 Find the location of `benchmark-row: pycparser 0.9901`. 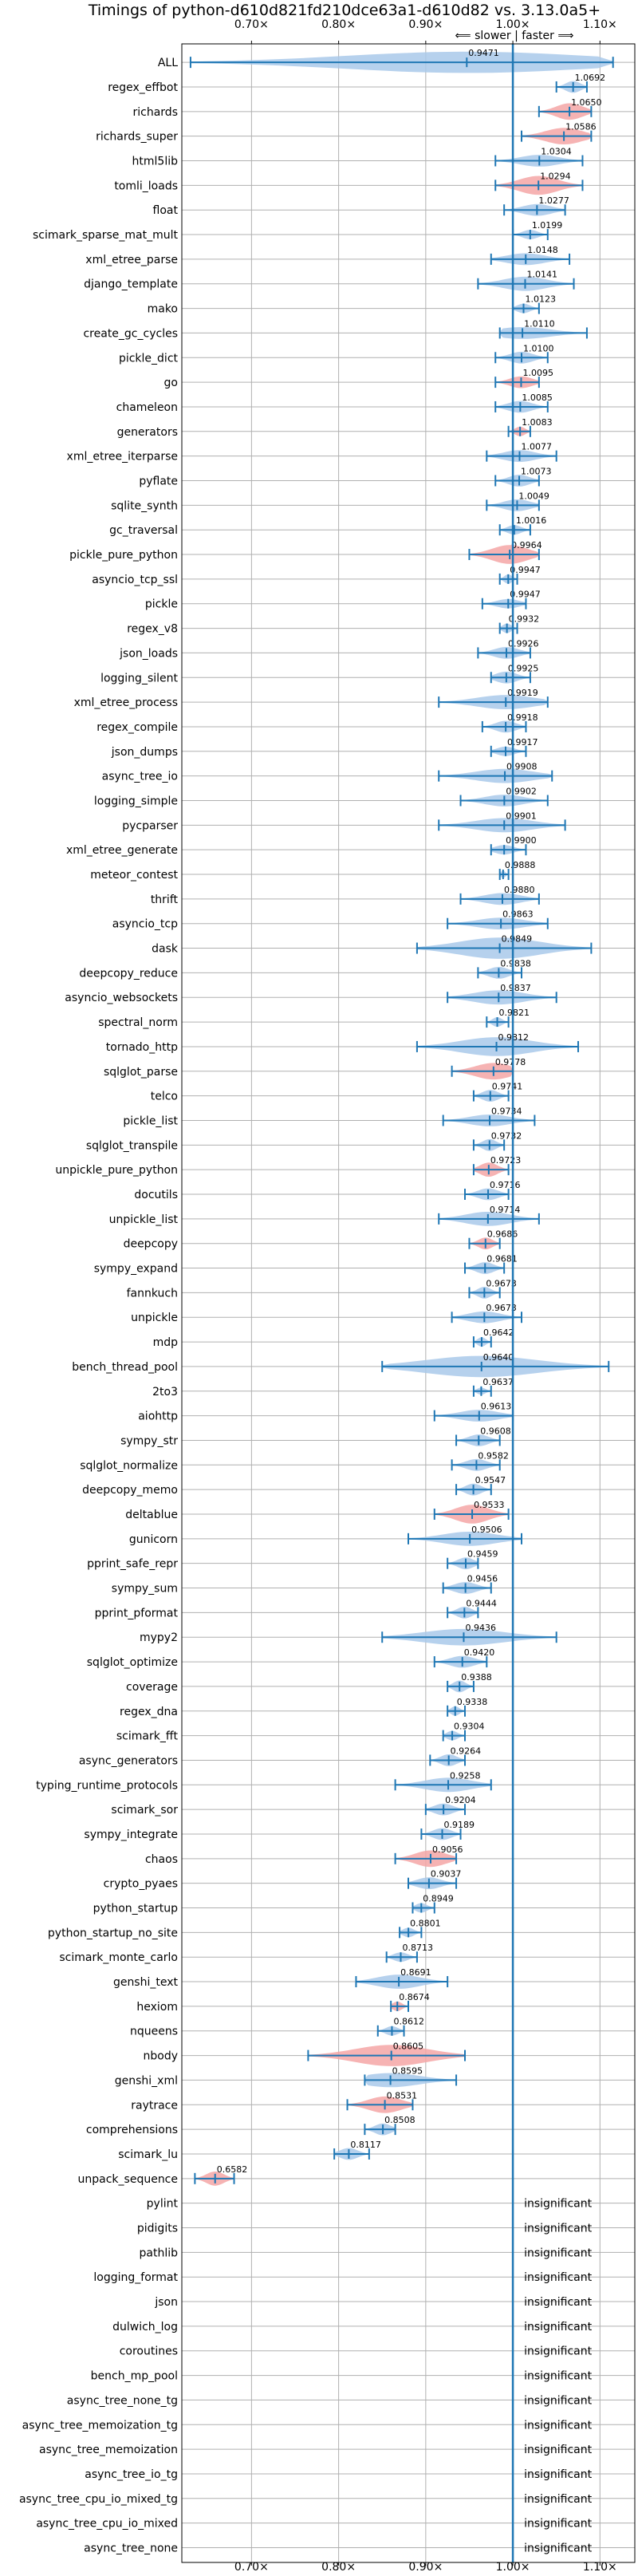

benchmark-row: pycparser 0.9901 is located at coordinates (344, 822).